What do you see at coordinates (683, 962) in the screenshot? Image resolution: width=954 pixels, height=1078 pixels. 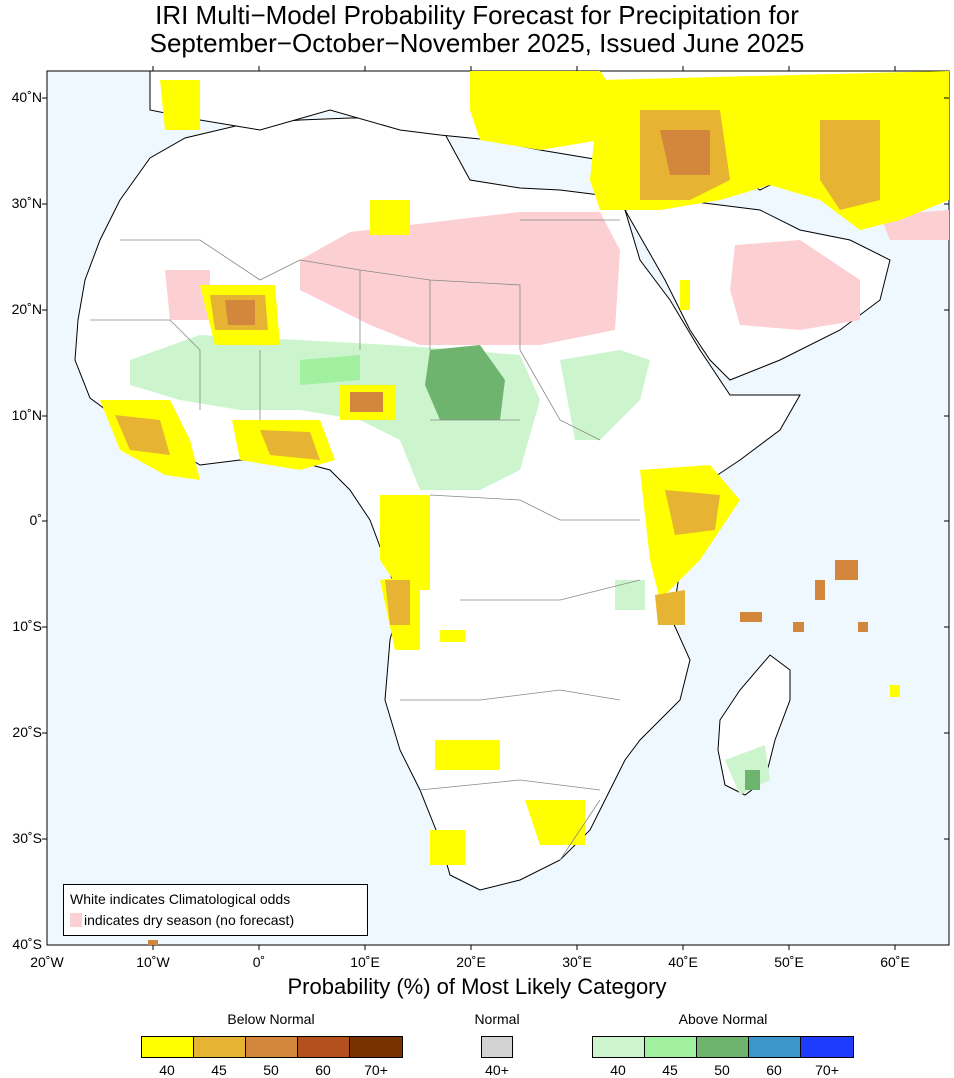 I see `lon-label-40e: 40˚E` at bounding box center [683, 962].